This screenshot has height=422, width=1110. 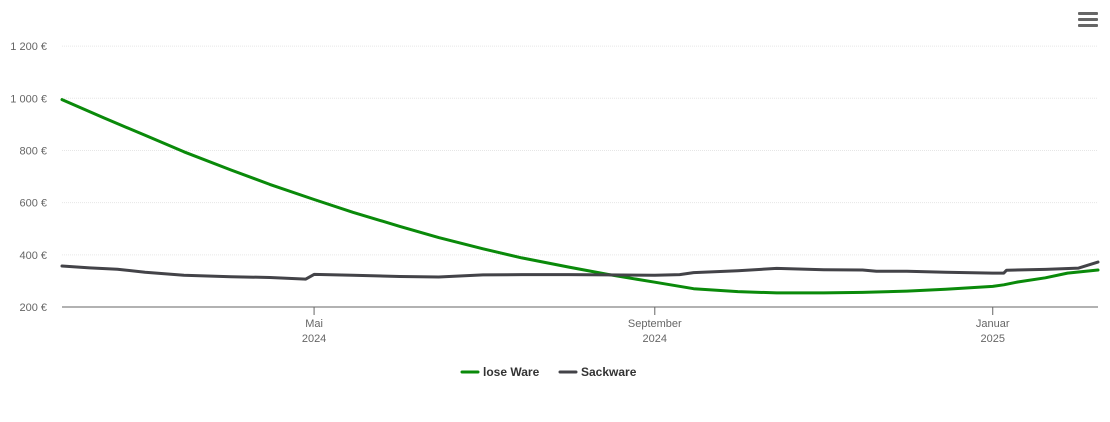 What do you see at coordinates (548, 372) in the screenshot?
I see `legend: lose Ware Sackware` at bounding box center [548, 372].